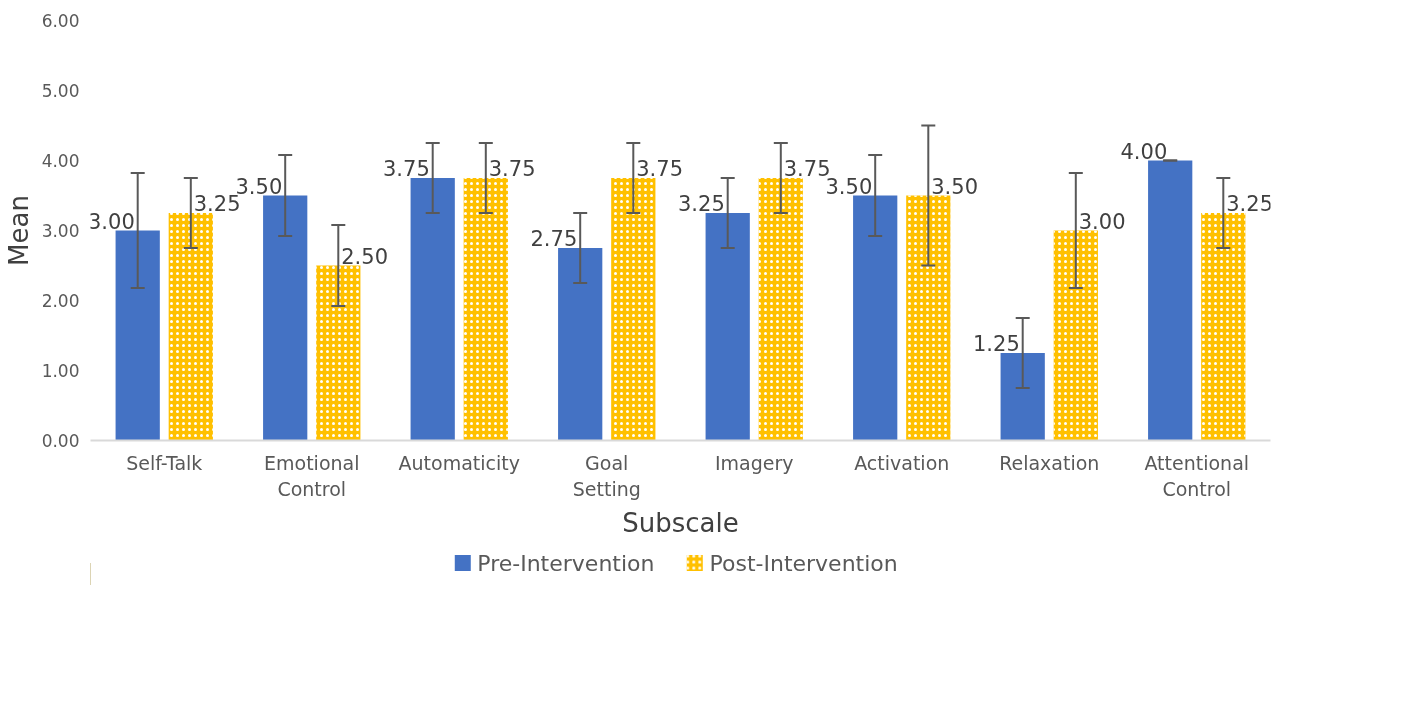  Describe the element at coordinates (996, 344) in the screenshot. I see `data-label: 1.25` at that location.